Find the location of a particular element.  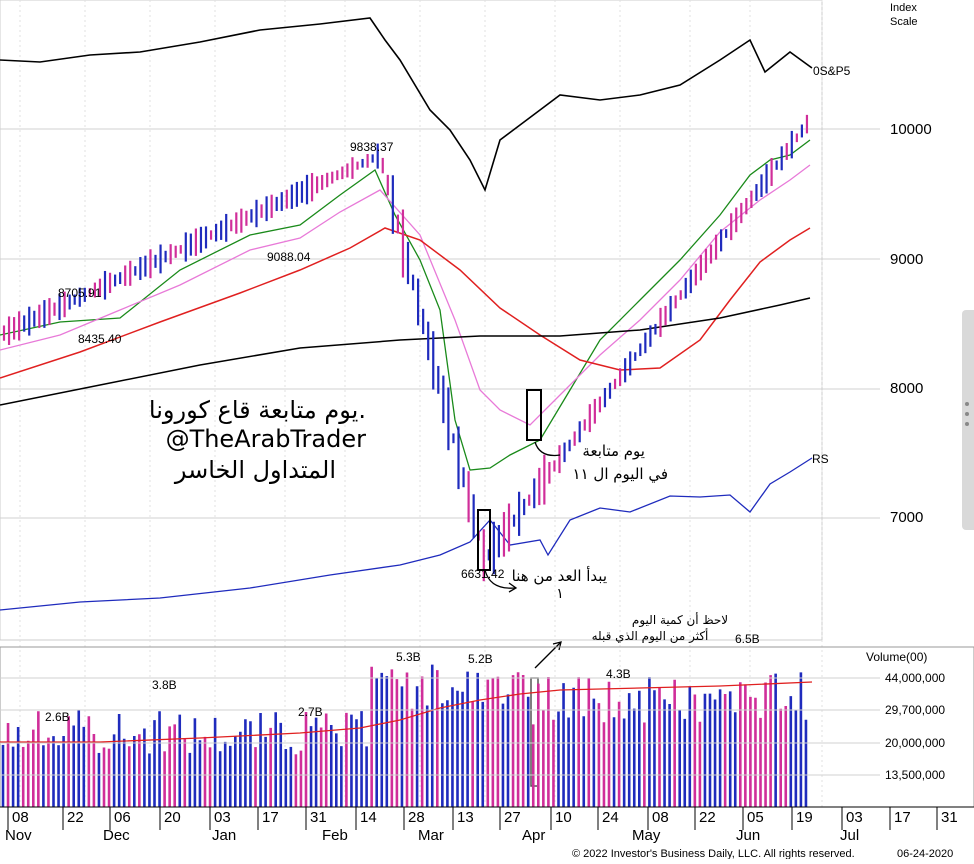

annotation-volume-1: لاحظ أن كمية اليوم is located at coordinates (680, 620).